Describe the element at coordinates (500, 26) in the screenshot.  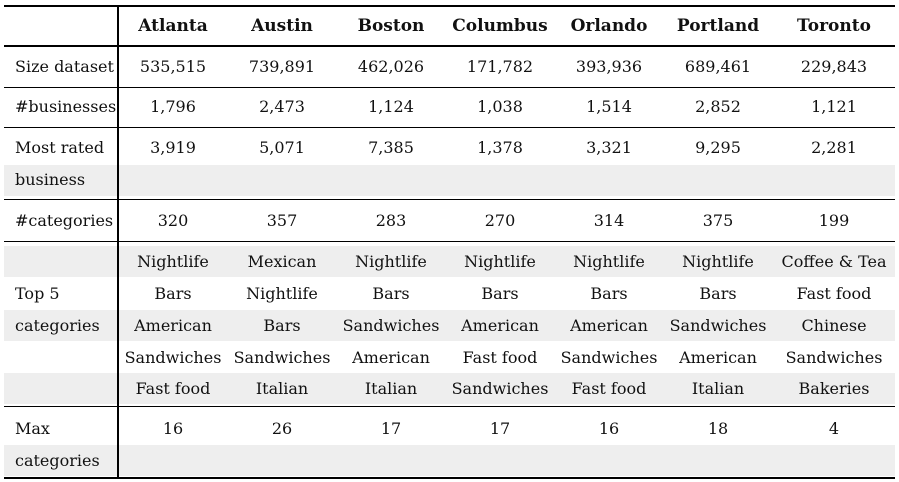
I see `column-header: Columbus` at that location.